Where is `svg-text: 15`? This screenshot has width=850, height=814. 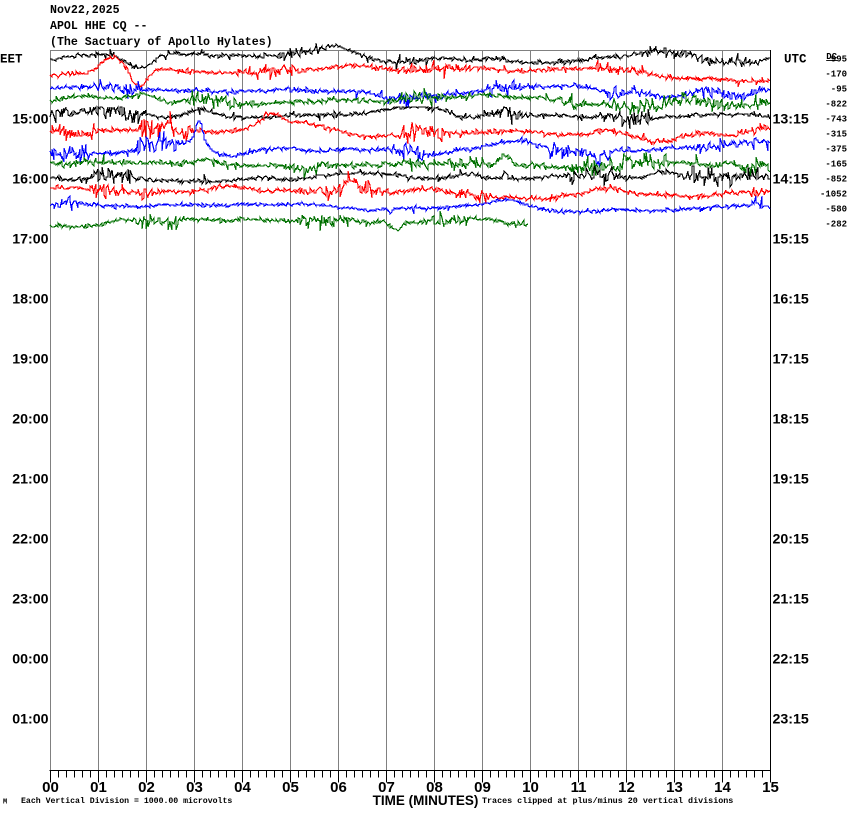 svg-text: 15 is located at coordinates (770, 787).